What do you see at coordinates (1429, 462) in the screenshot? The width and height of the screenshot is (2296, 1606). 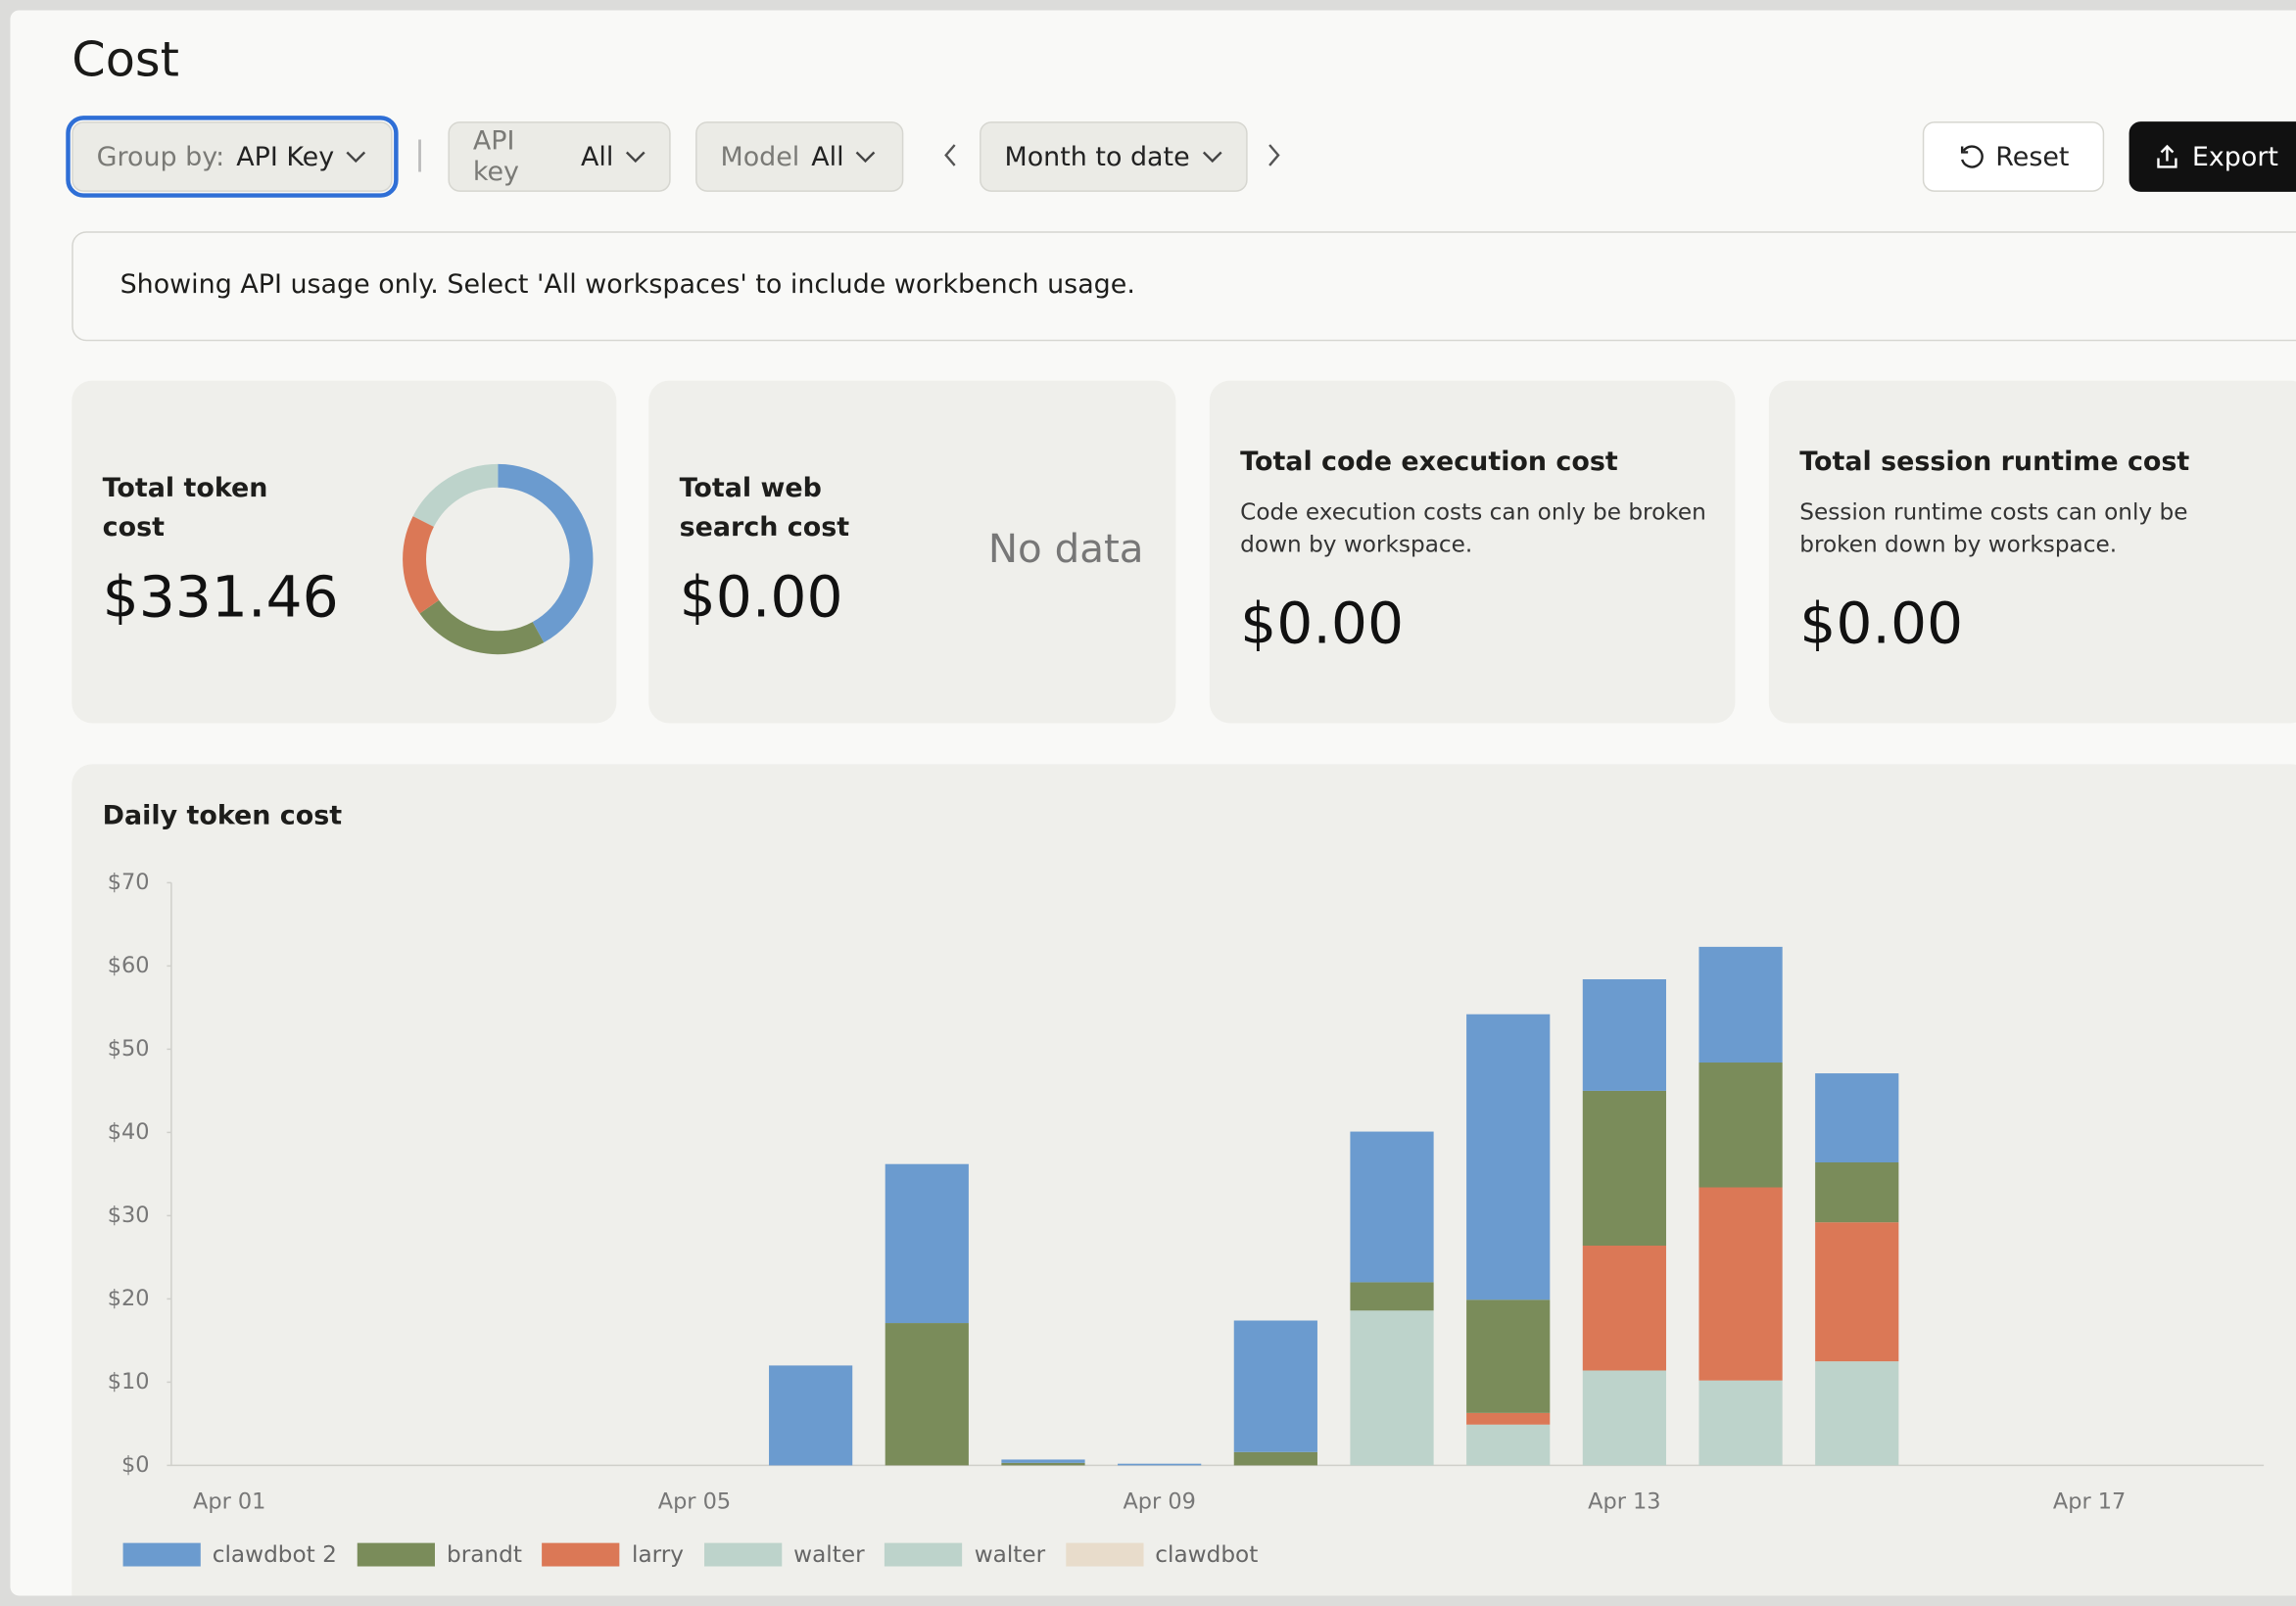 I see `card-title: Total code execution cost` at bounding box center [1429, 462].